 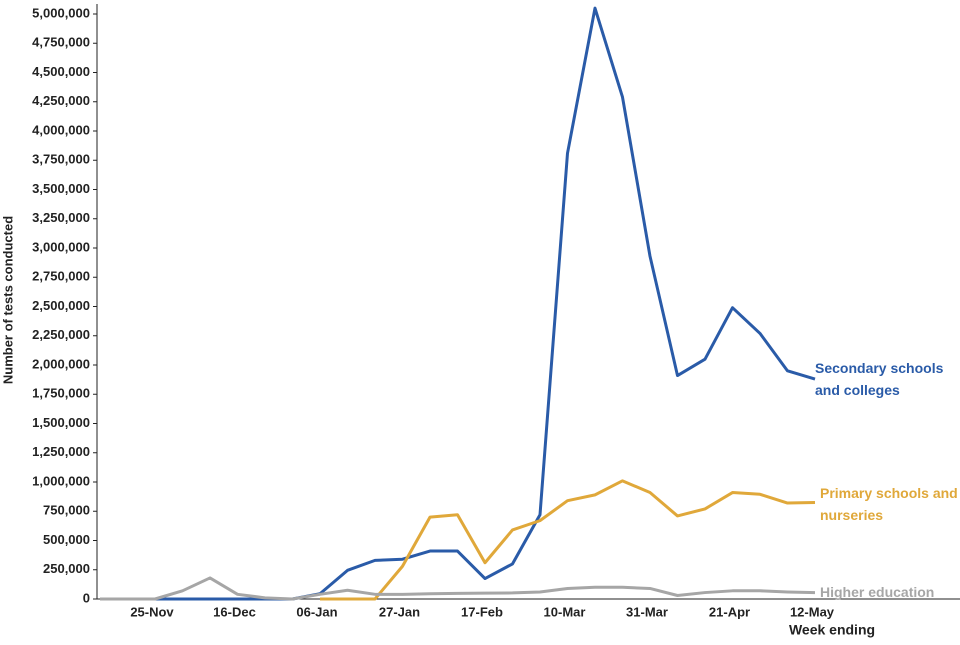 What do you see at coordinates (889, 504) in the screenshot?
I see `series-label: Primary schools and nurseries` at bounding box center [889, 504].